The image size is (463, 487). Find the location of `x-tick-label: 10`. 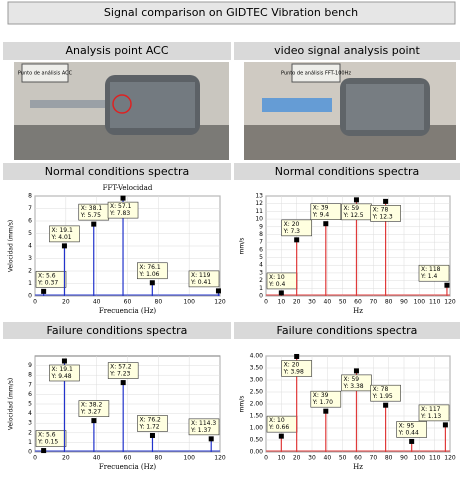

x-tick-label: 10 is located at coordinates (282, 458).